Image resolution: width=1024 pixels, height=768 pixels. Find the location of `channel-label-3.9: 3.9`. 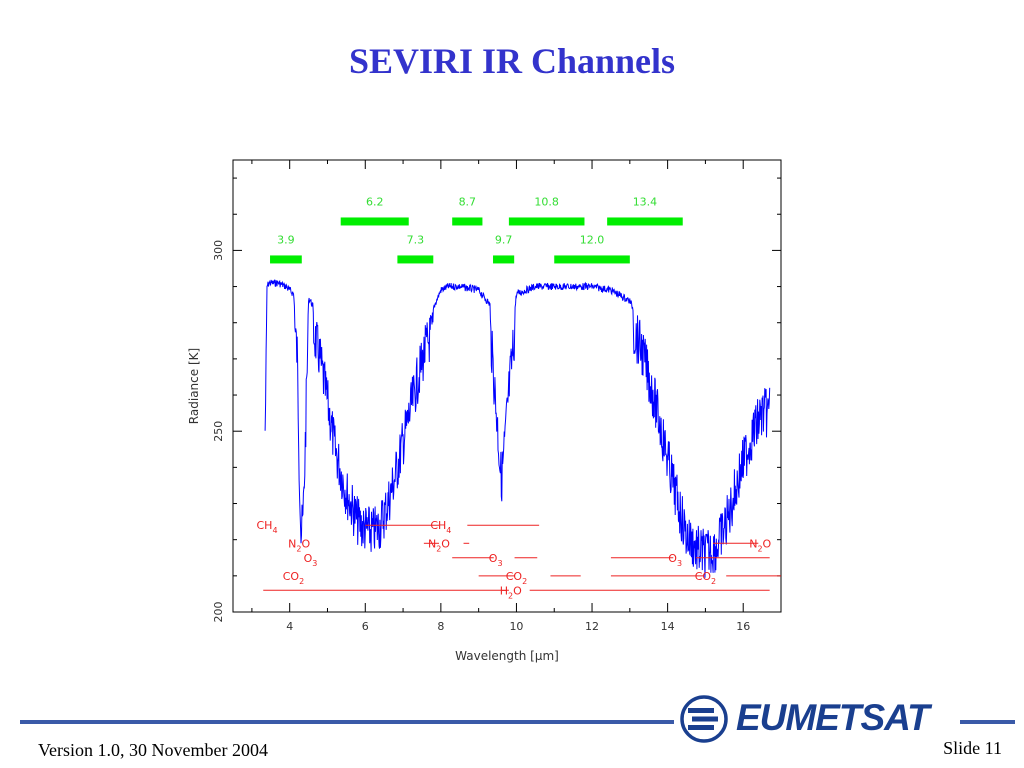

channel-label-3.9: 3.9 is located at coordinates (286, 239).